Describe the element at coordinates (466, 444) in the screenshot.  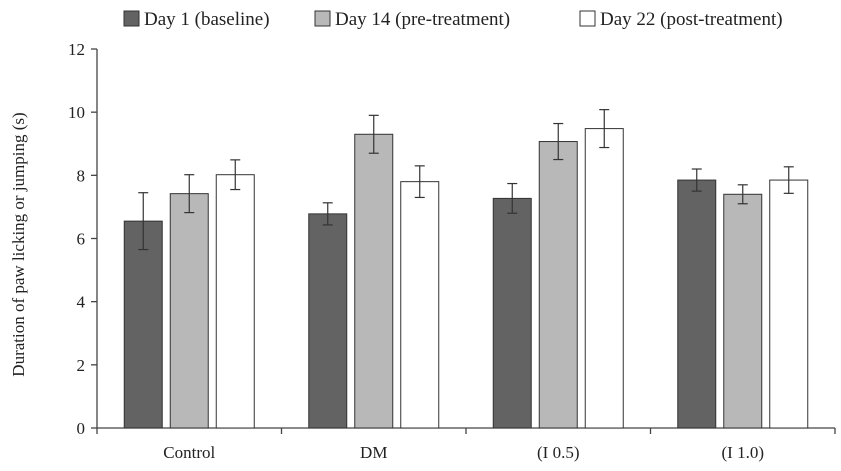
I see `x-axis: Control DM (I 0.5) (I 1.0)` at that location.